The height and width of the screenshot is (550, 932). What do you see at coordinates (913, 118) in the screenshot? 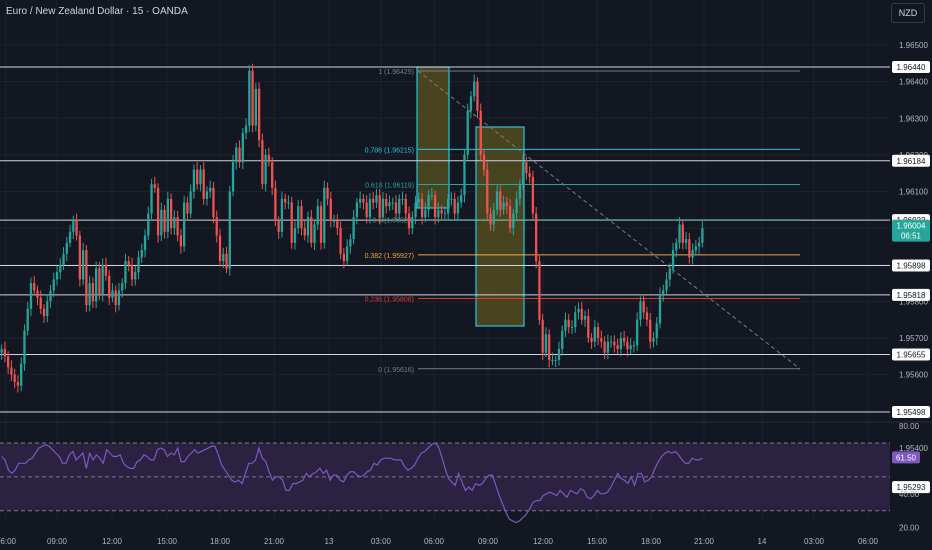
I see `price-tick-label: 1.96300` at bounding box center [913, 118].